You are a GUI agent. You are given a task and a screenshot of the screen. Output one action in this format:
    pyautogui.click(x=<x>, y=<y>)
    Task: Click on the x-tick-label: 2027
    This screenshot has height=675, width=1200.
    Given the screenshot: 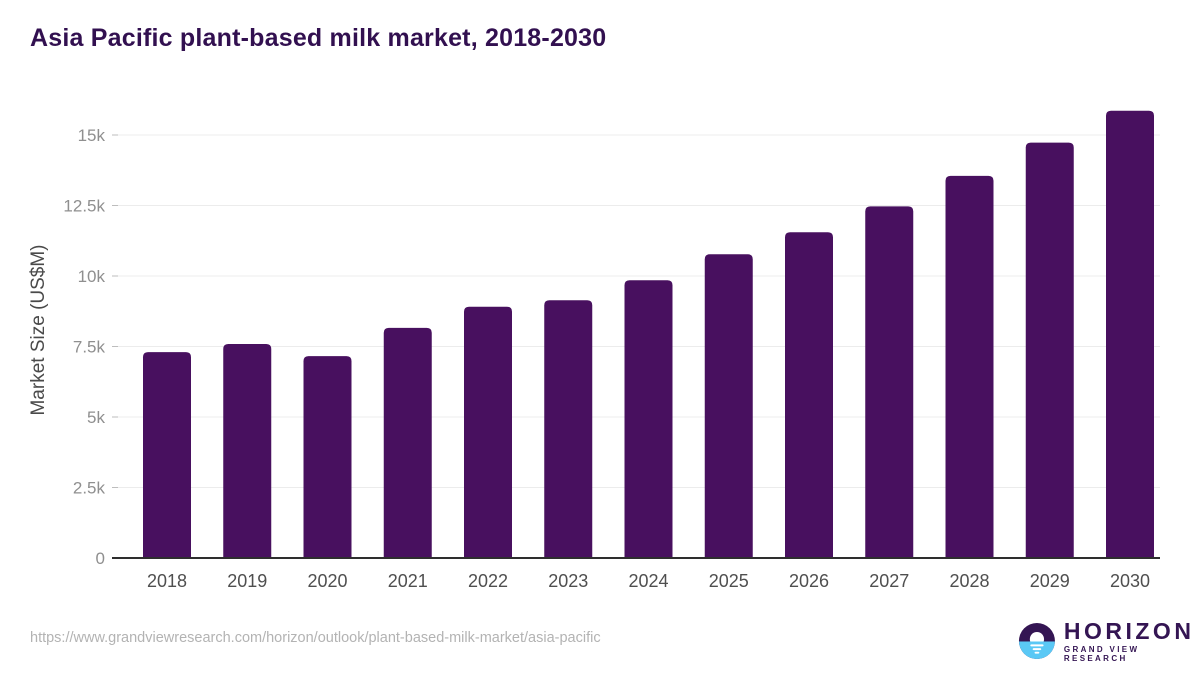 What is the action you would take?
    pyautogui.click(x=889, y=581)
    